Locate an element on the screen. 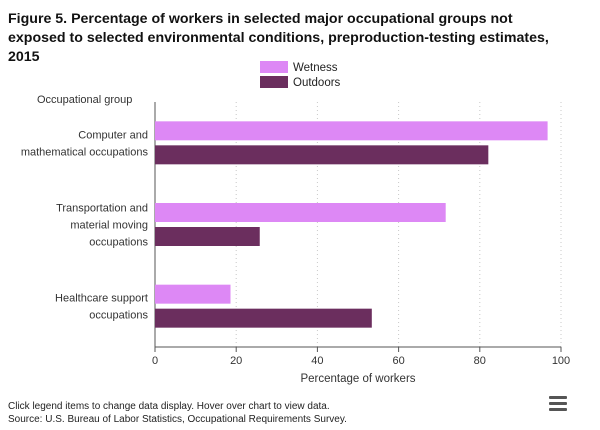  x-axis-title: Percentage of workers is located at coordinates (357, 379).